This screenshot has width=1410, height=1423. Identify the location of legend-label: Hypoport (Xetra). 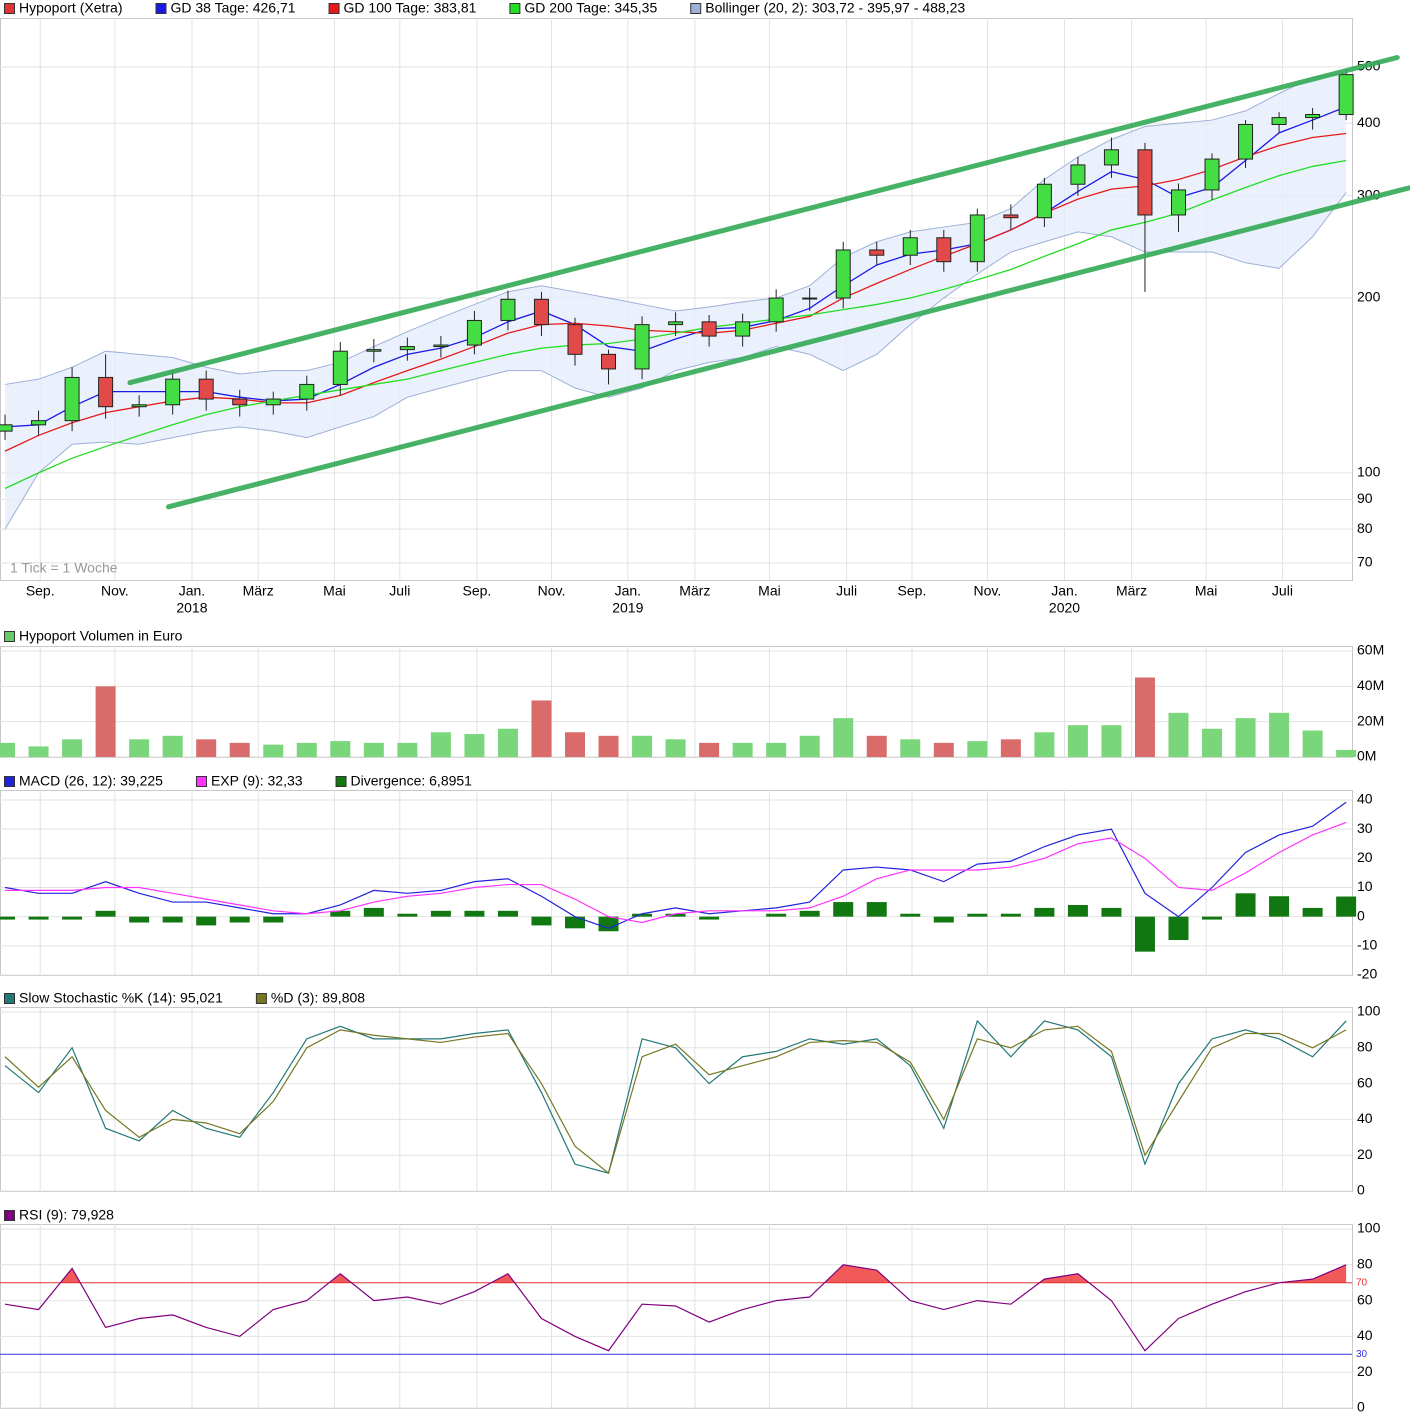
(70, 8).